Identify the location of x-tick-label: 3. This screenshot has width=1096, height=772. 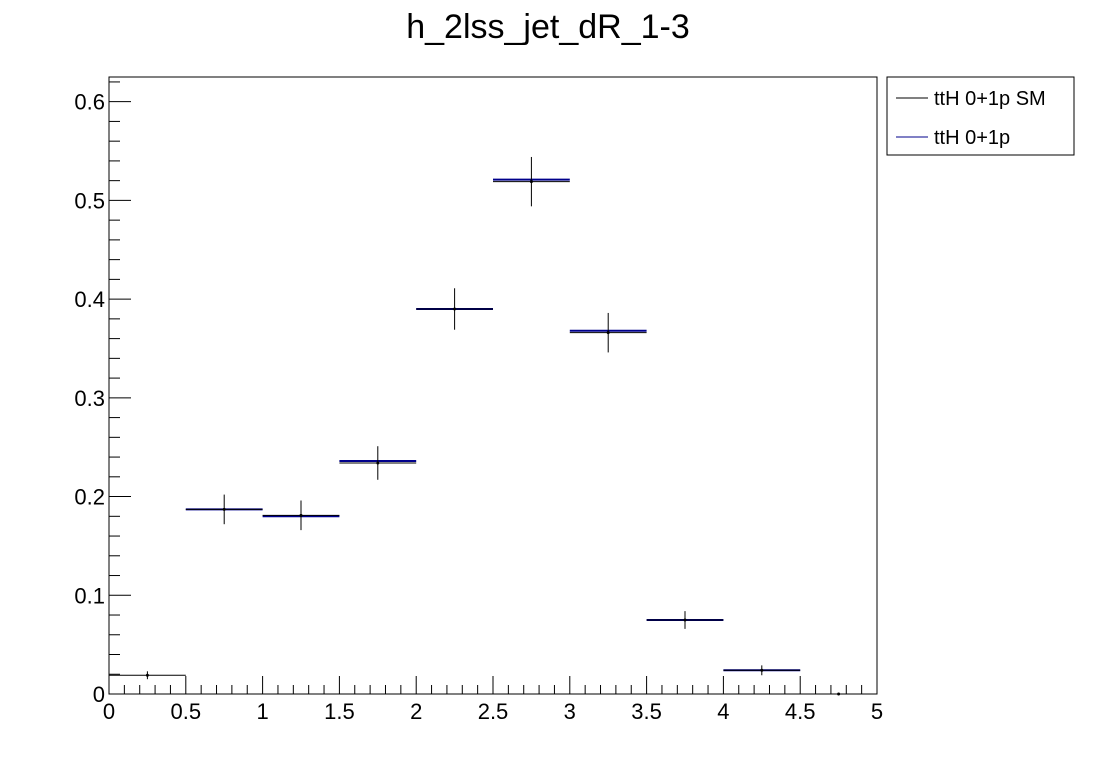
(570, 711).